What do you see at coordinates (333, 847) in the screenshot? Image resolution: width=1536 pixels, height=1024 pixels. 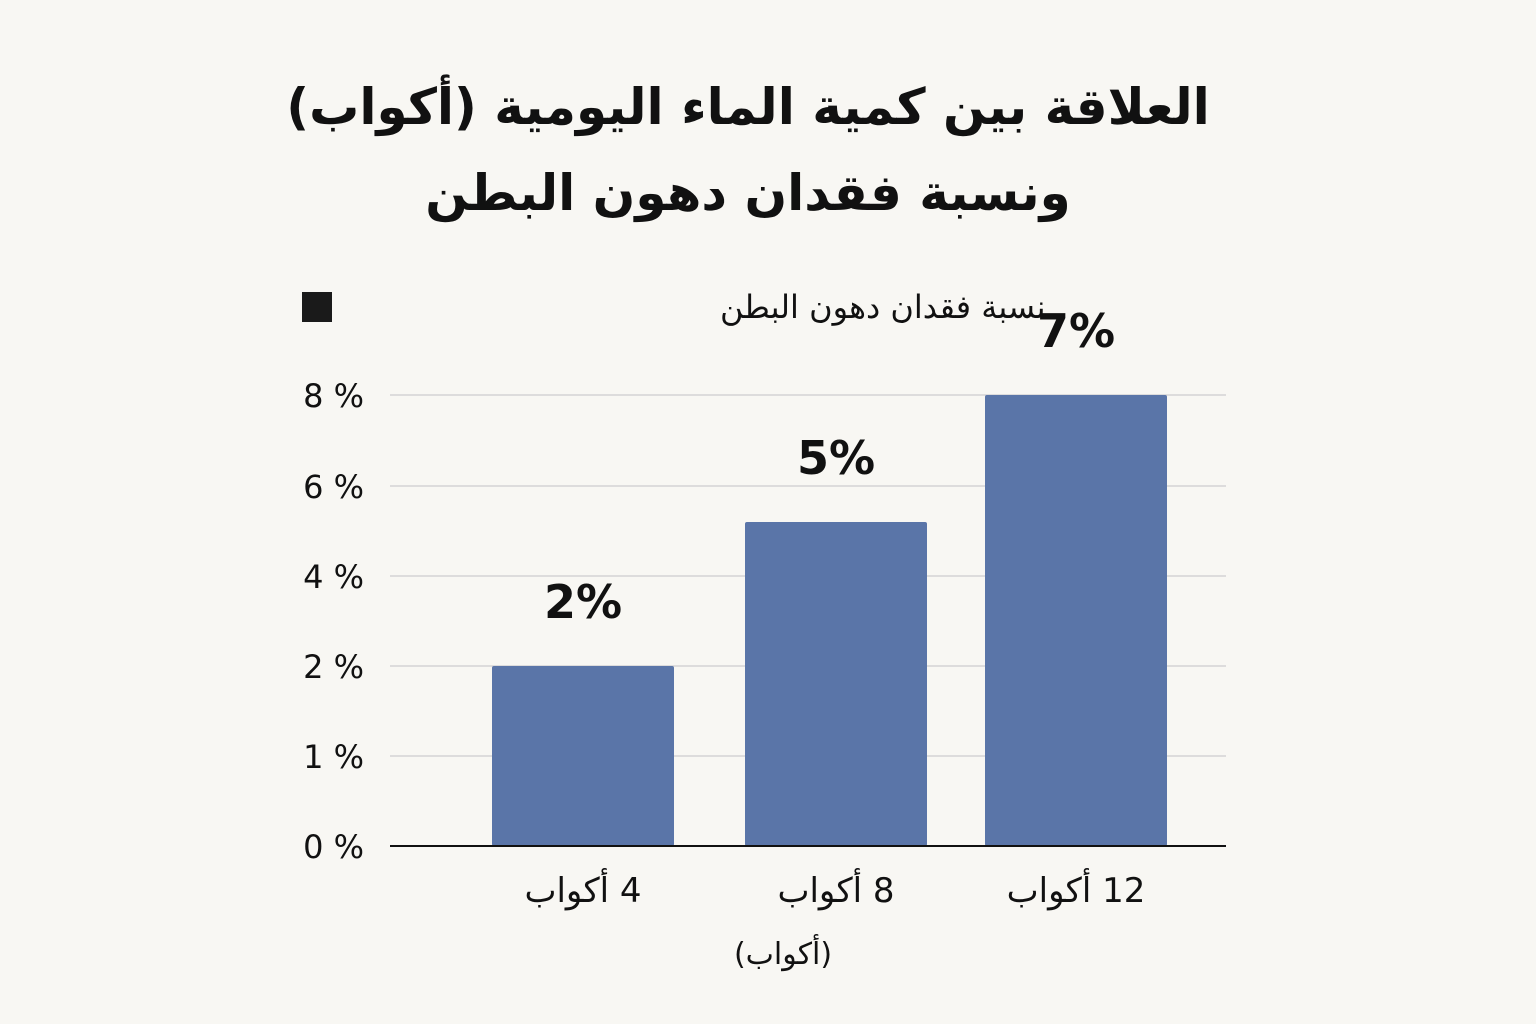 I see `y-tick-label: 0 %` at bounding box center [333, 847].